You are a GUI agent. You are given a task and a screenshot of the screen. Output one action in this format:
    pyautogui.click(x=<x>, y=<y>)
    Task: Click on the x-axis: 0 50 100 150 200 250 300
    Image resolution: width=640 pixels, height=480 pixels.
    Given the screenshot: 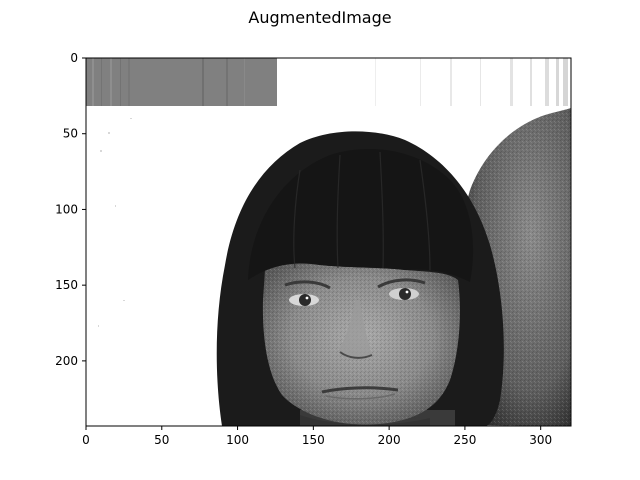 What is the action you would take?
    pyautogui.click(x=317, y=436)
    